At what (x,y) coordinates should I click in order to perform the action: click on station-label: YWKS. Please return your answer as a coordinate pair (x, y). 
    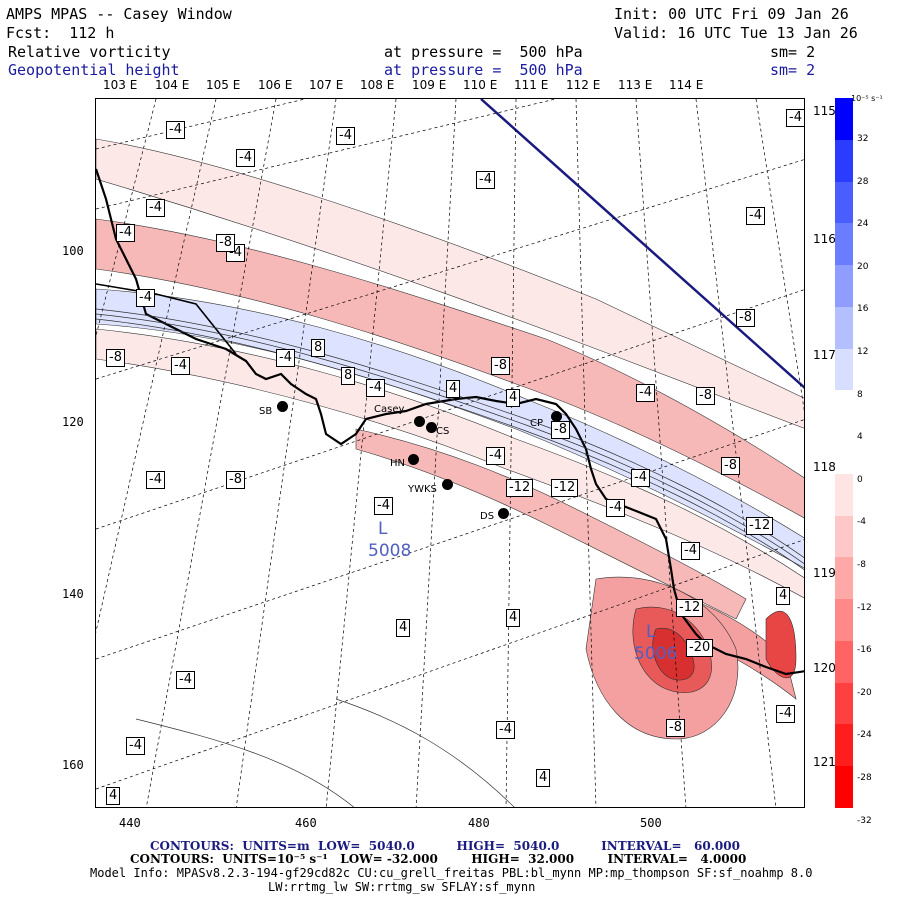
    Looking at the image, I should click on (422, 489).